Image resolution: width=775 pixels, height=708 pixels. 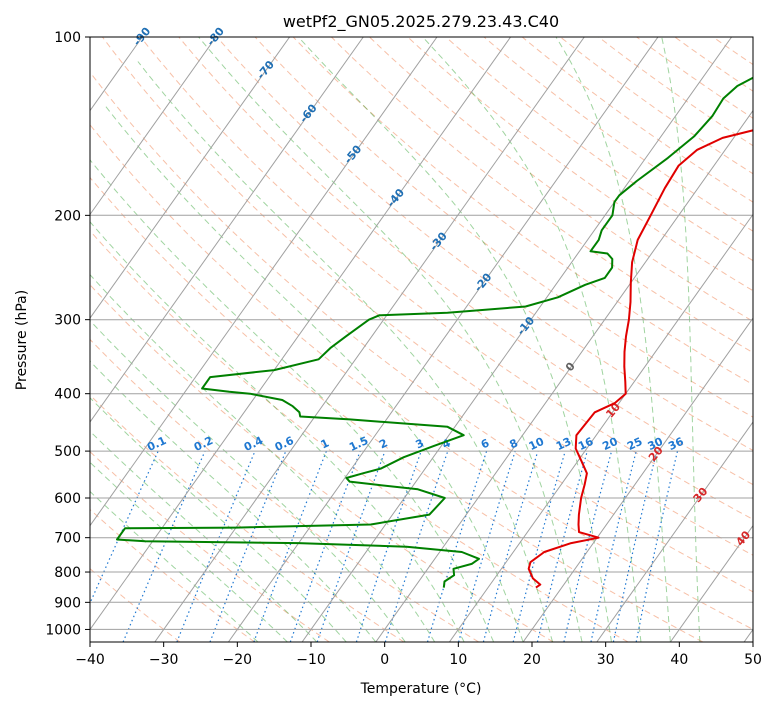 I want to click on y-axis: 100 200 300 400 500 600 700 800 900 1000, so click(x=67, y=334).